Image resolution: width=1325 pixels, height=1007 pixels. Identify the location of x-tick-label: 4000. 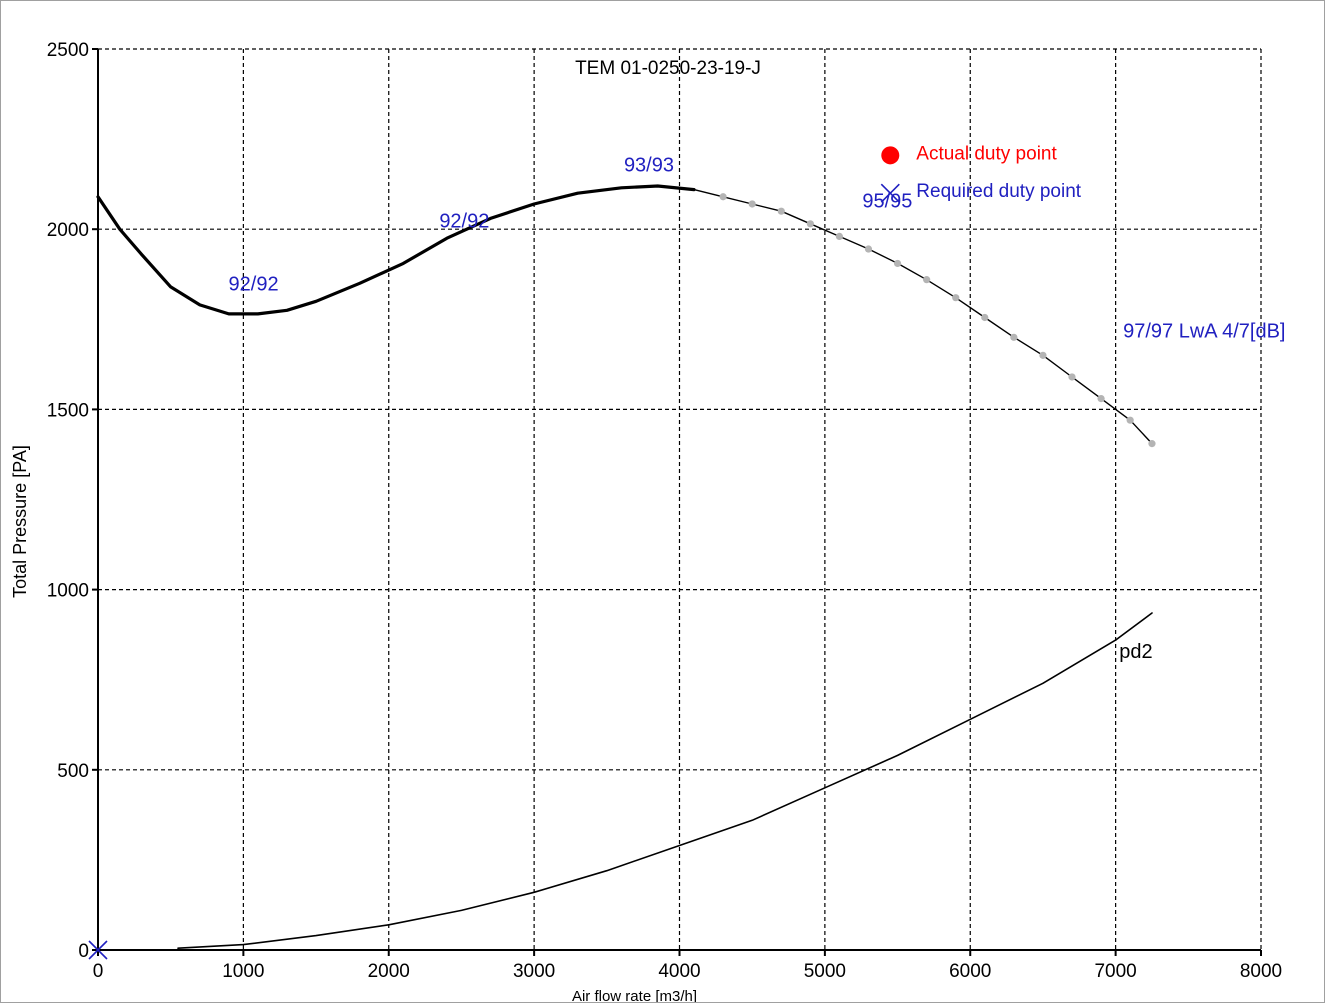
(679, 971).